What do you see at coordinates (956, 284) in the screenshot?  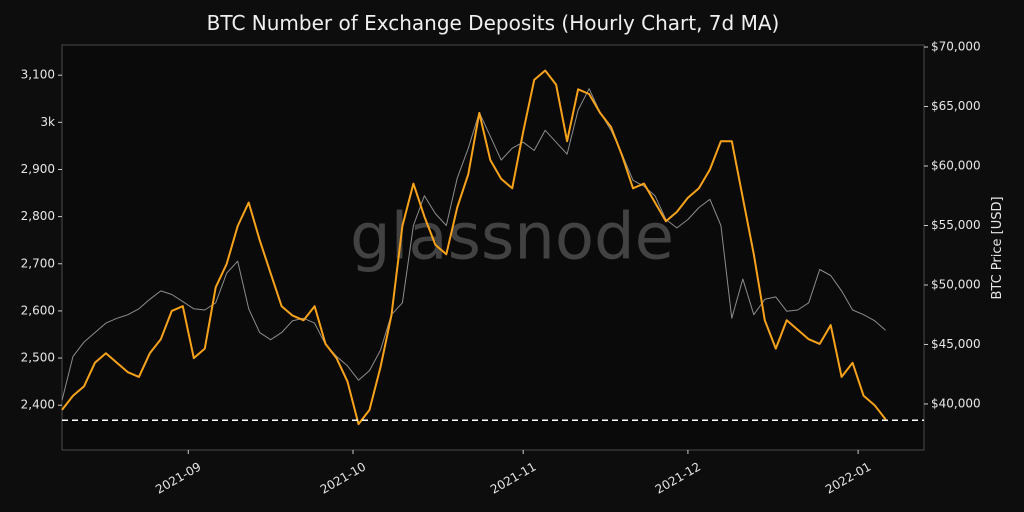 I see `y2-tick-label: $50,000` at bounding box center [956, 284].